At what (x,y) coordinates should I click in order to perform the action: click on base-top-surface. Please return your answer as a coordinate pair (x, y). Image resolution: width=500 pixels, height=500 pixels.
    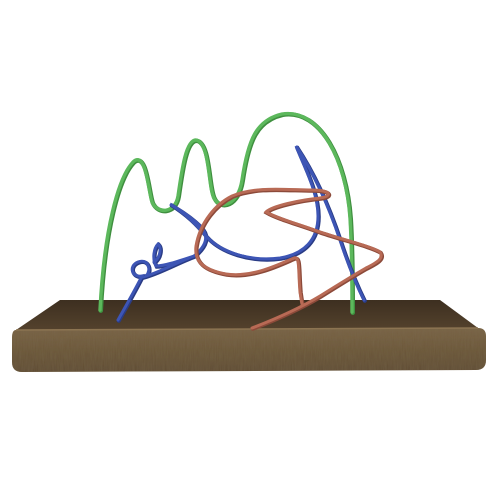
    Looking at the image, I should click on (247, 315).